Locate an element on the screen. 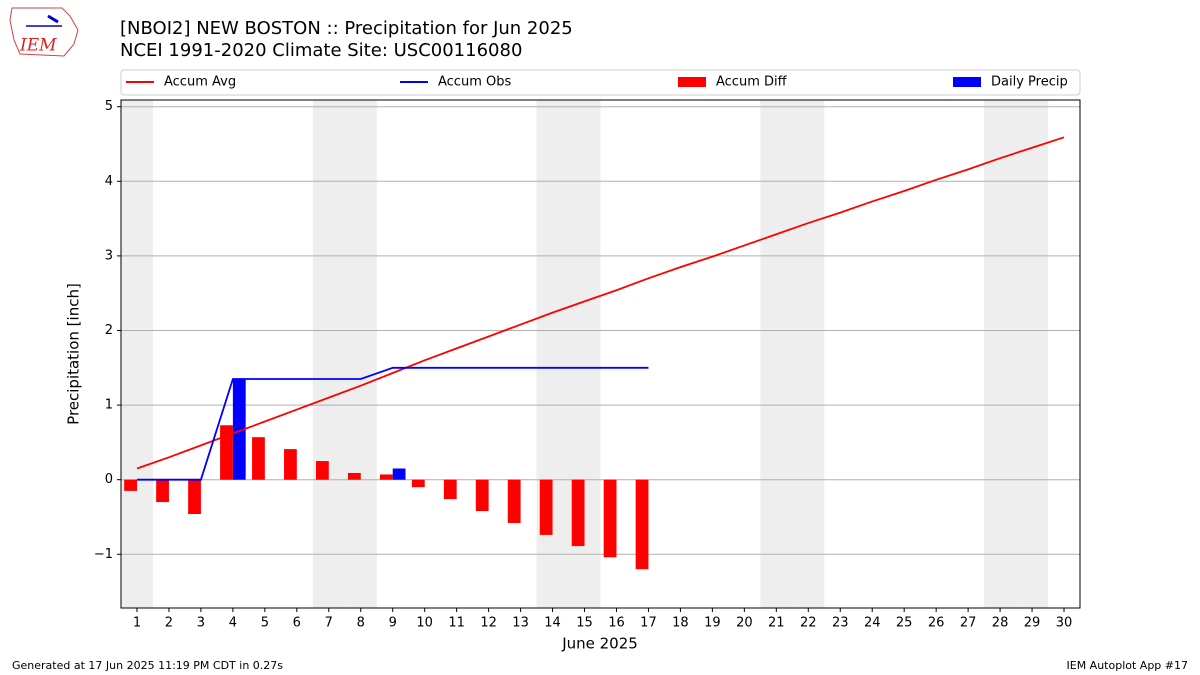 The image size is (1200, 675). footer-right: IEM Autoplot App #17 is located at coordinates (1128, 665).